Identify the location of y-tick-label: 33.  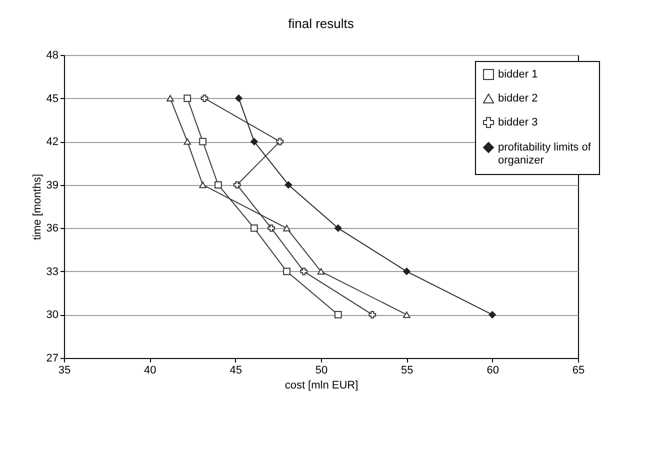
(52, 272).